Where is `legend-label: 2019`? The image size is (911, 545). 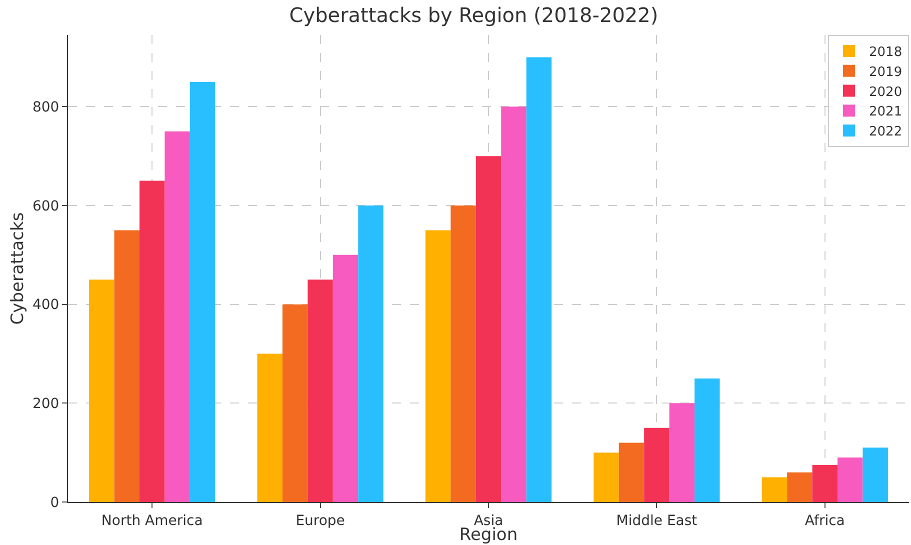
legend-label: 2019 is located at coordinates (885, 72).